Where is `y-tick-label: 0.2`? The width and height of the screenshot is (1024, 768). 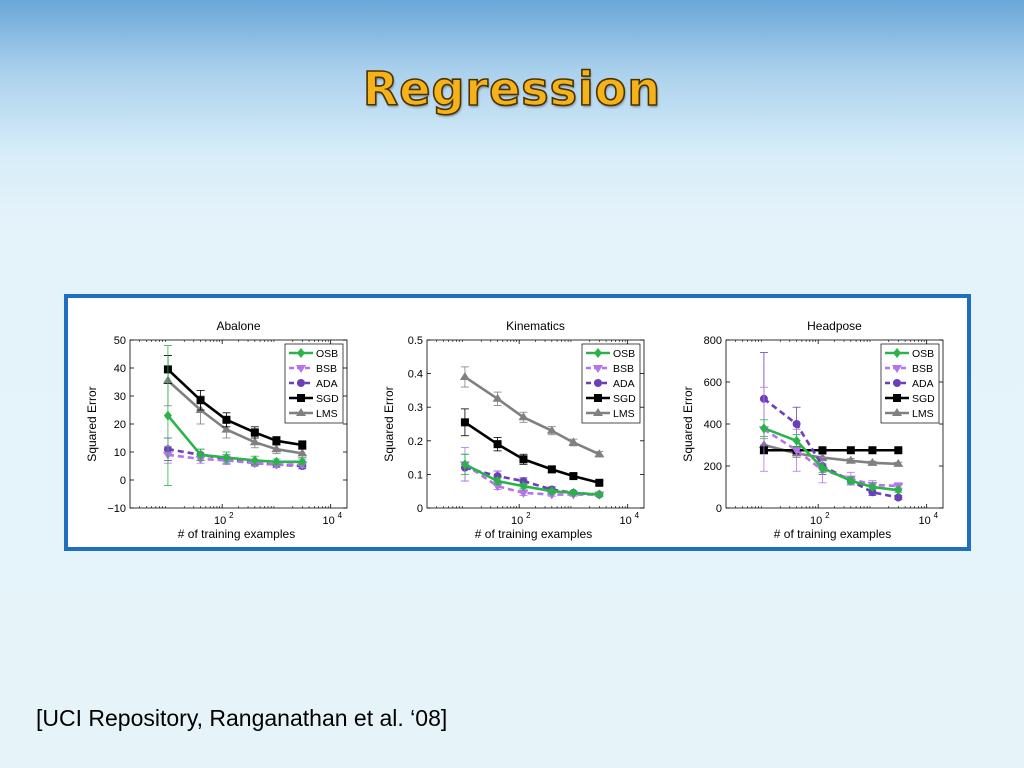 y-tick-label: 0.2 is located at coordinates (415, 442).